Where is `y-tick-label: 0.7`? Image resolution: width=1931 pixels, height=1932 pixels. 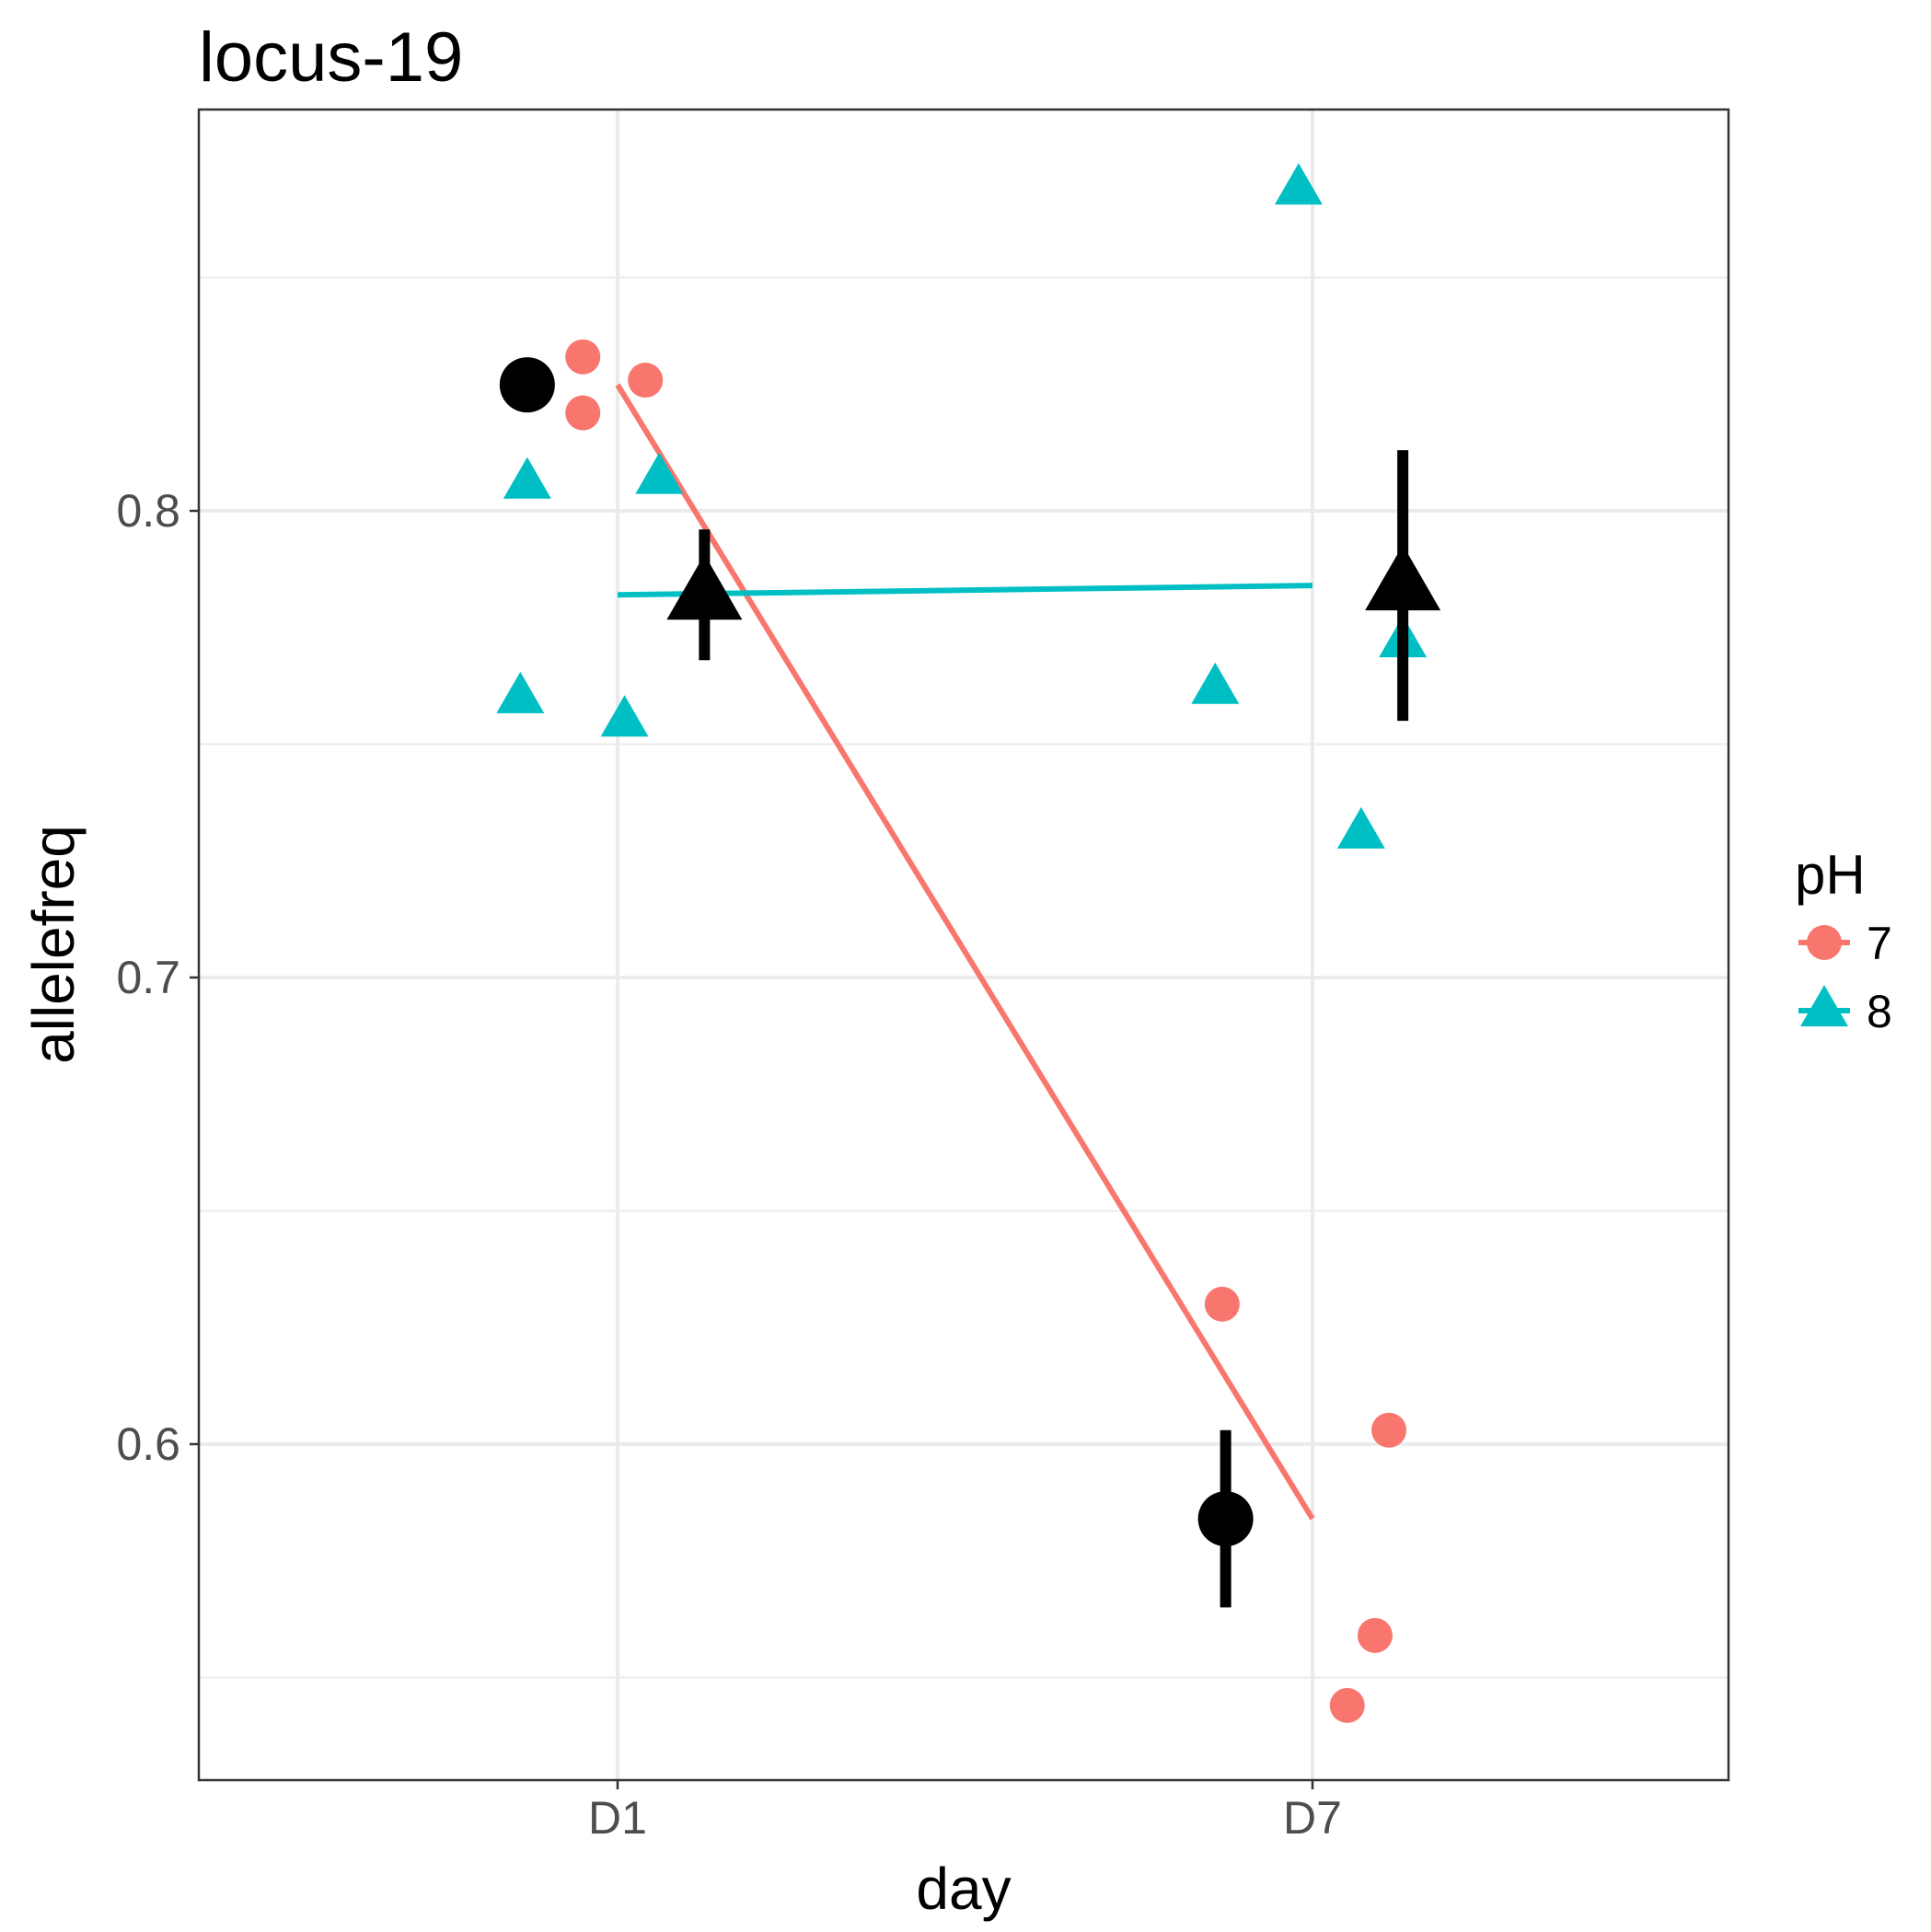
y-tick-label: 0.7 is located at coordinates (148, 978).